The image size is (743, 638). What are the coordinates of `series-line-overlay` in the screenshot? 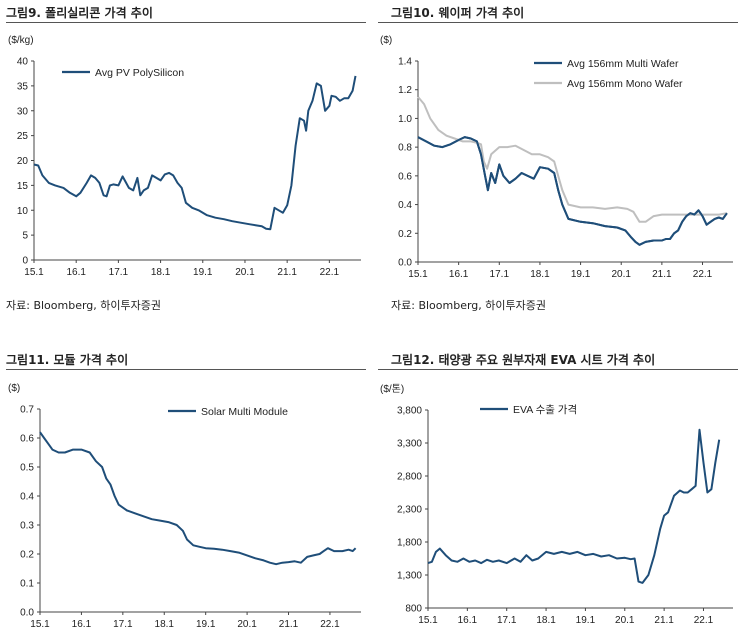 It's located at (572, 191).